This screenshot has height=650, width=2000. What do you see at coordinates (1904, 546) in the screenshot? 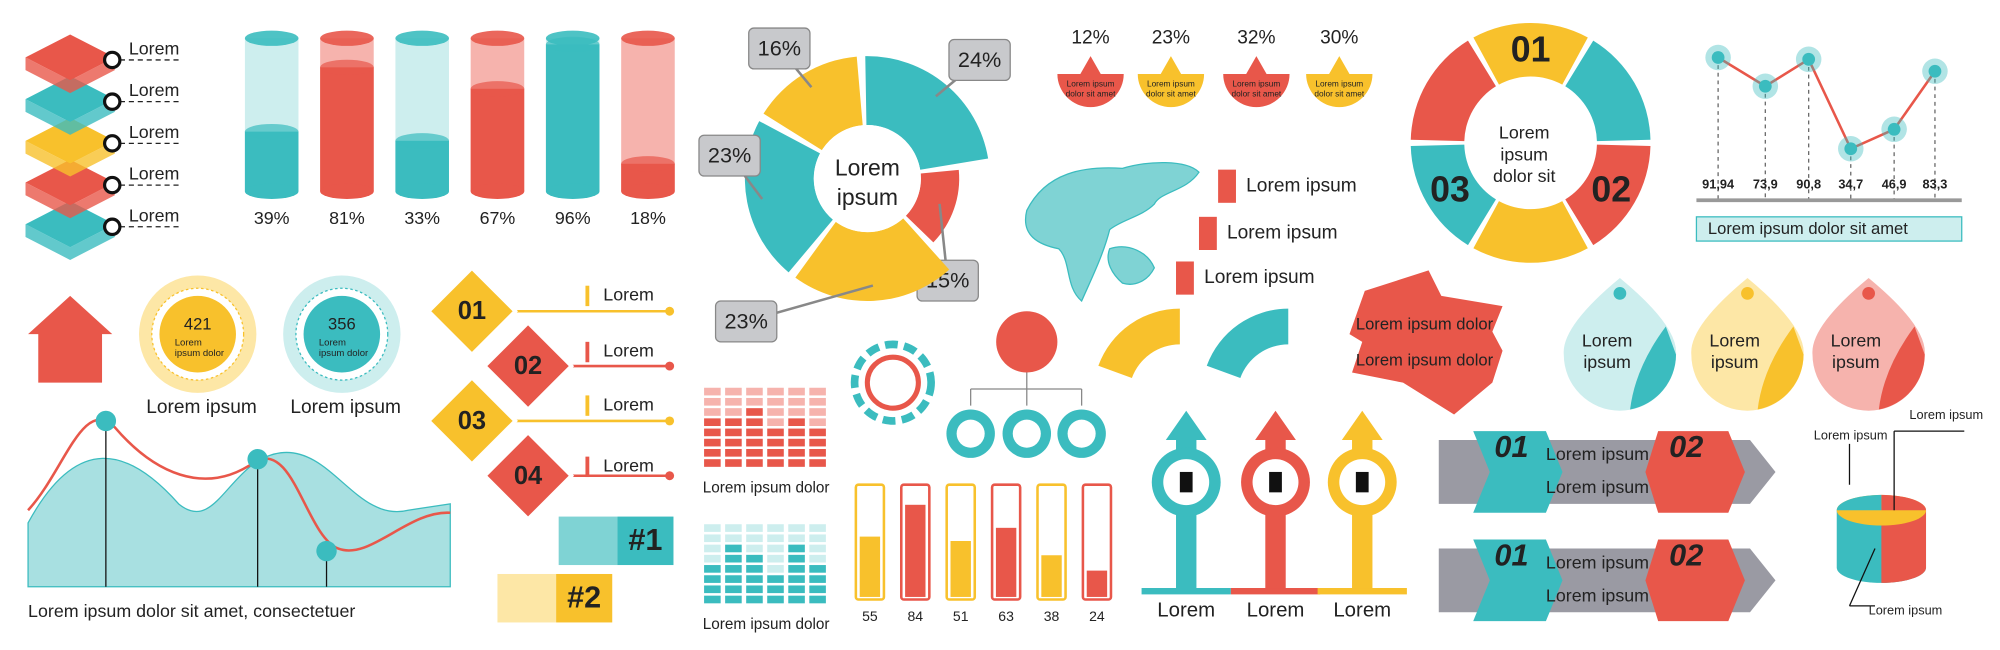
I see `pie-side-red` at bounding box center [1904, 546].